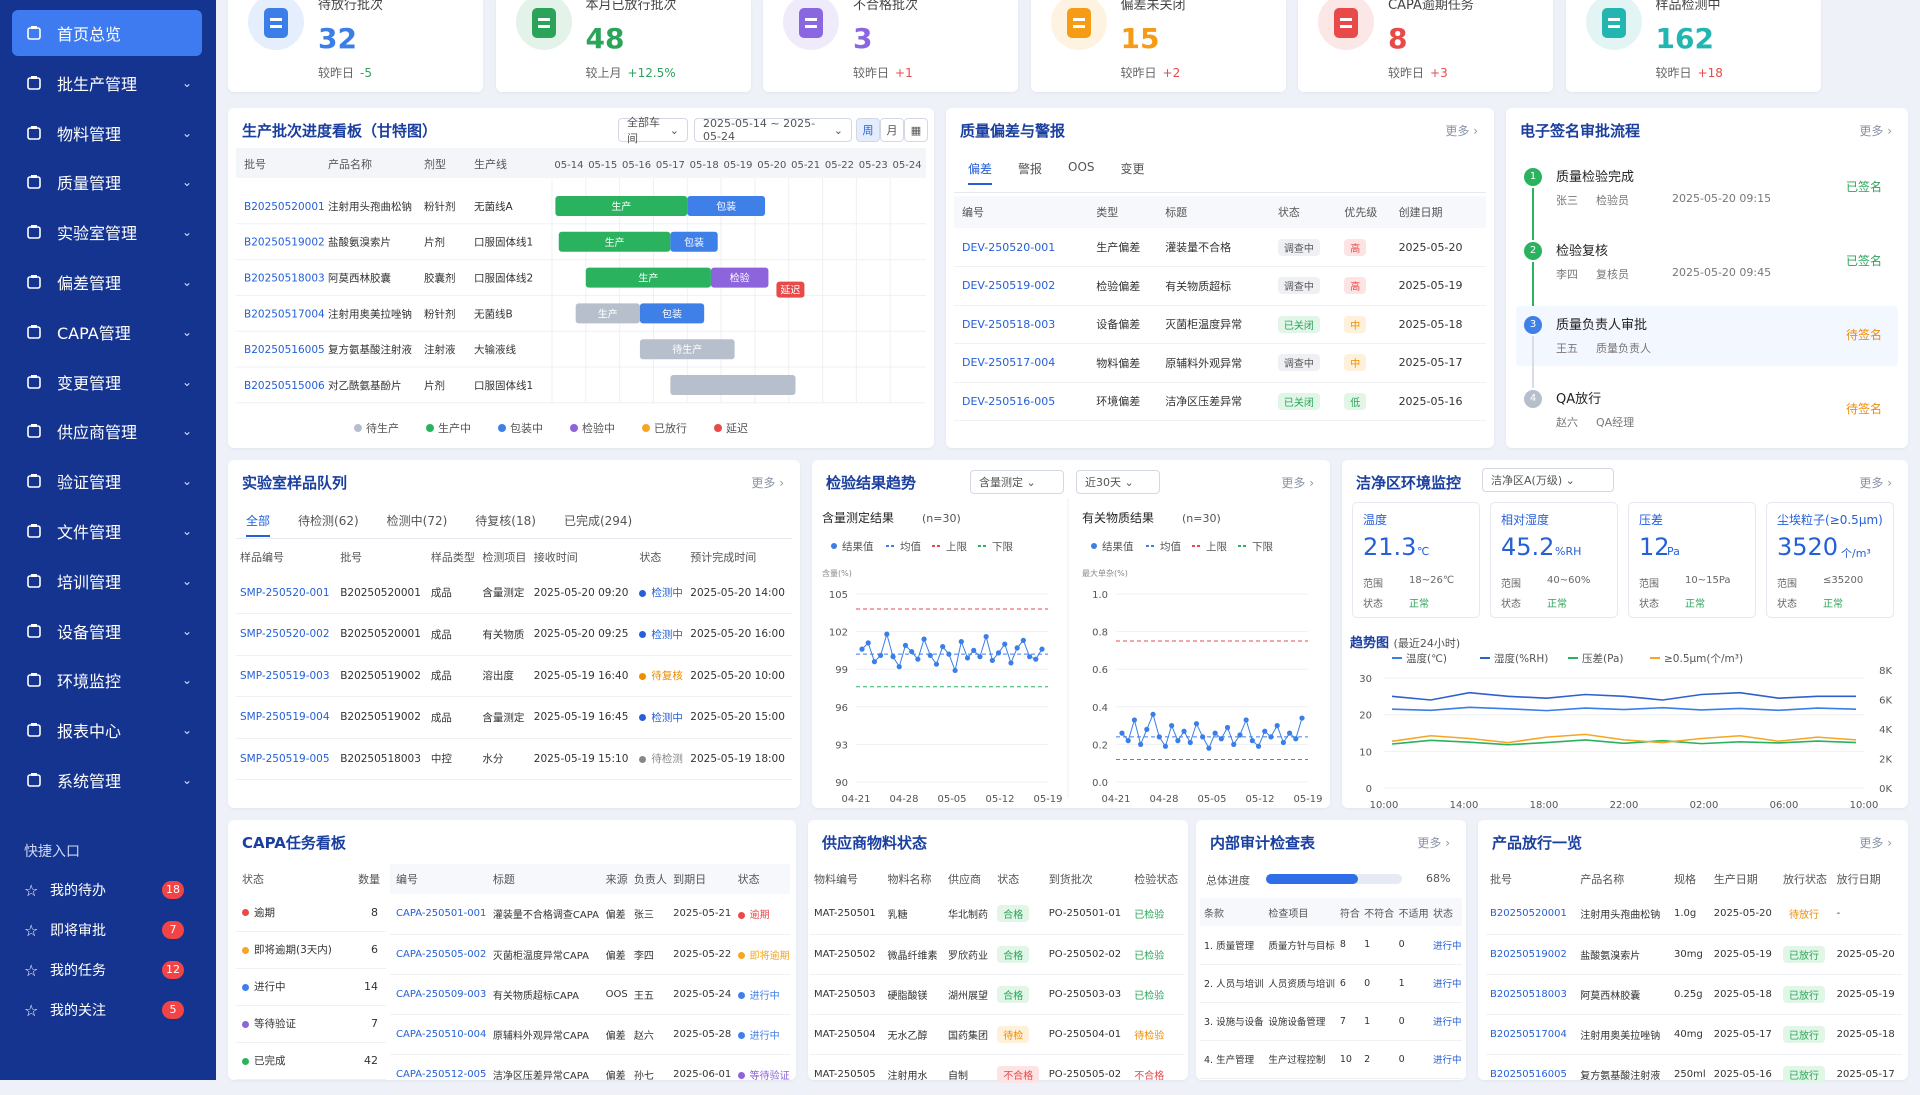 Image resolution: width=1920 pixels, height=1095 pixels. I want to click on esign-more-link: 更多 ›, so click(1875, 131).